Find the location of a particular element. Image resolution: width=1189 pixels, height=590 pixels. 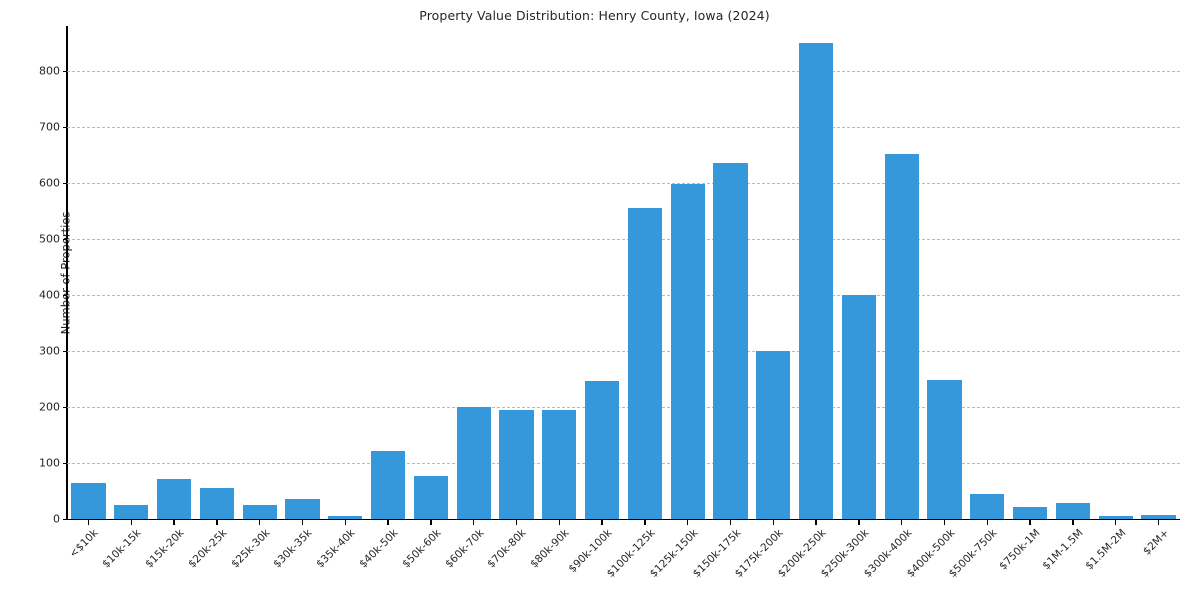

y-axis-tick-label: 700 is located at coordinates (49, 127).